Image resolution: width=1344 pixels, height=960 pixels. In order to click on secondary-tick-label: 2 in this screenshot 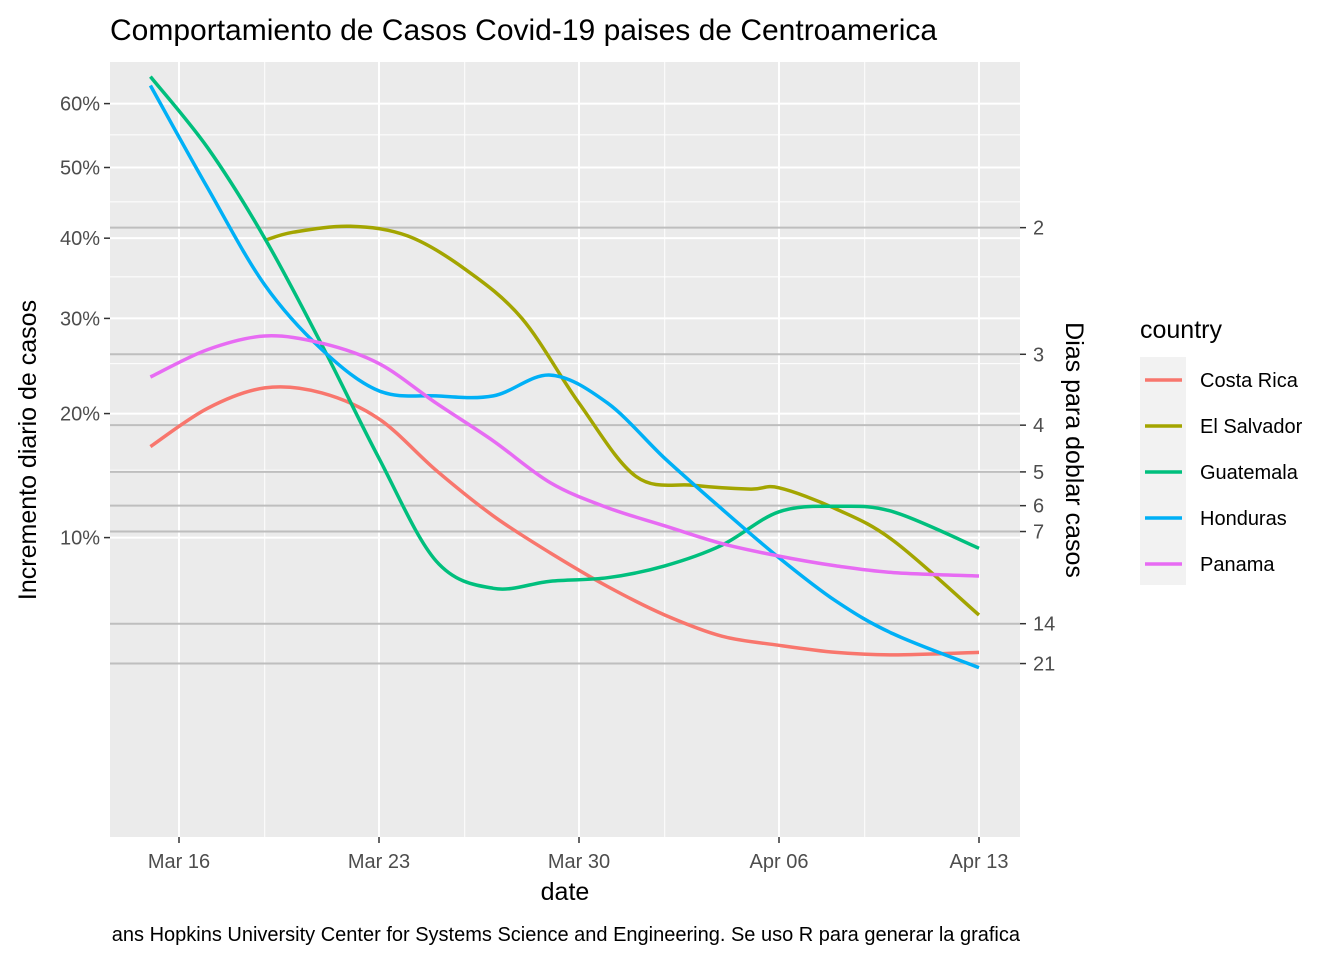, I will do `click(1038, 229)`.